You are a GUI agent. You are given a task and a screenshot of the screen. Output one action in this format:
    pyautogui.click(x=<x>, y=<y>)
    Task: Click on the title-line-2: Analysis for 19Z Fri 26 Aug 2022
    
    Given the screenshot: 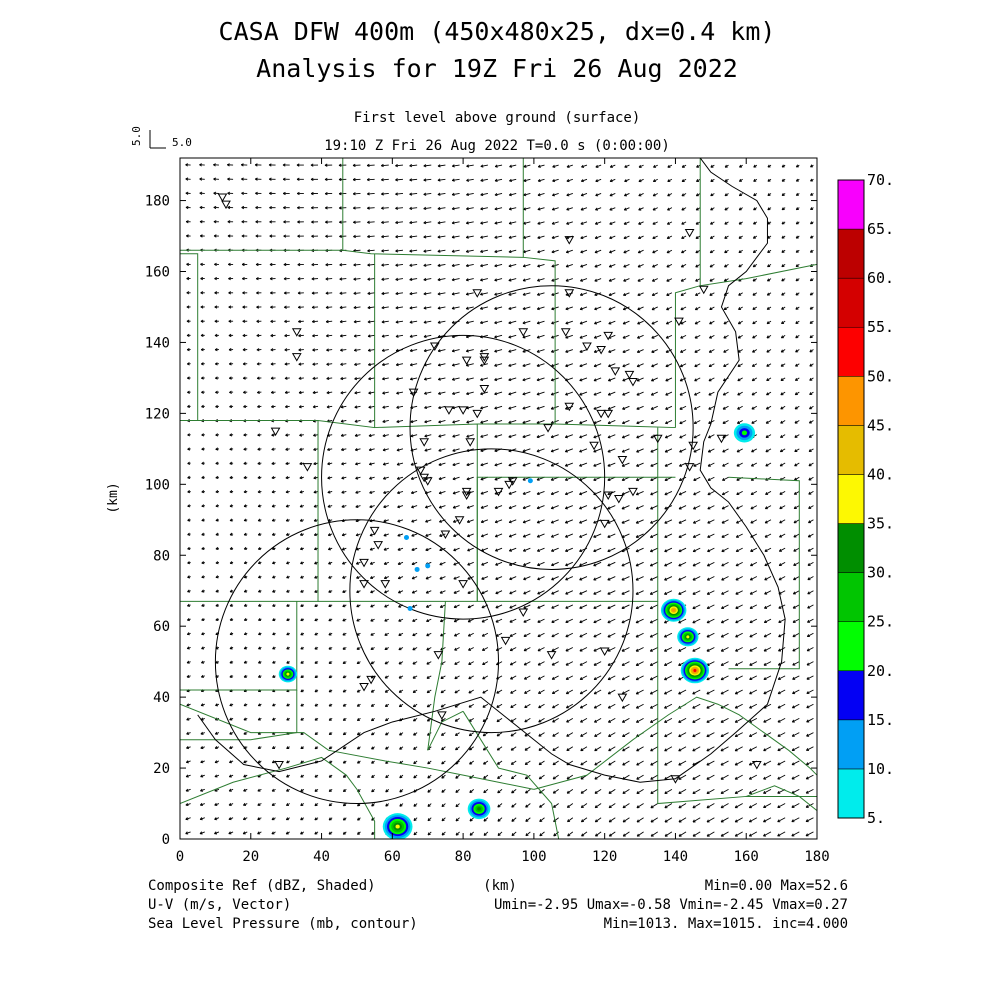 What is the action you would take?
    pyautogui.click(x=497, y=68)
    